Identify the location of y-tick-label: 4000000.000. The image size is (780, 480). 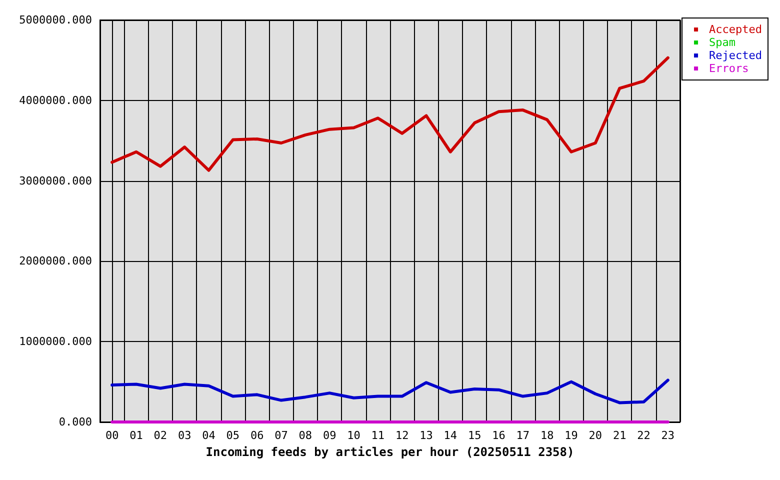
(55, 100).